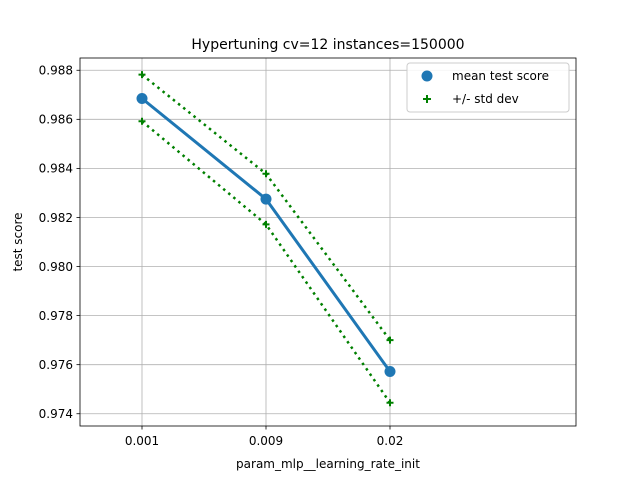  I want to click on y-tick-label: 0.986, so click(56, 120).